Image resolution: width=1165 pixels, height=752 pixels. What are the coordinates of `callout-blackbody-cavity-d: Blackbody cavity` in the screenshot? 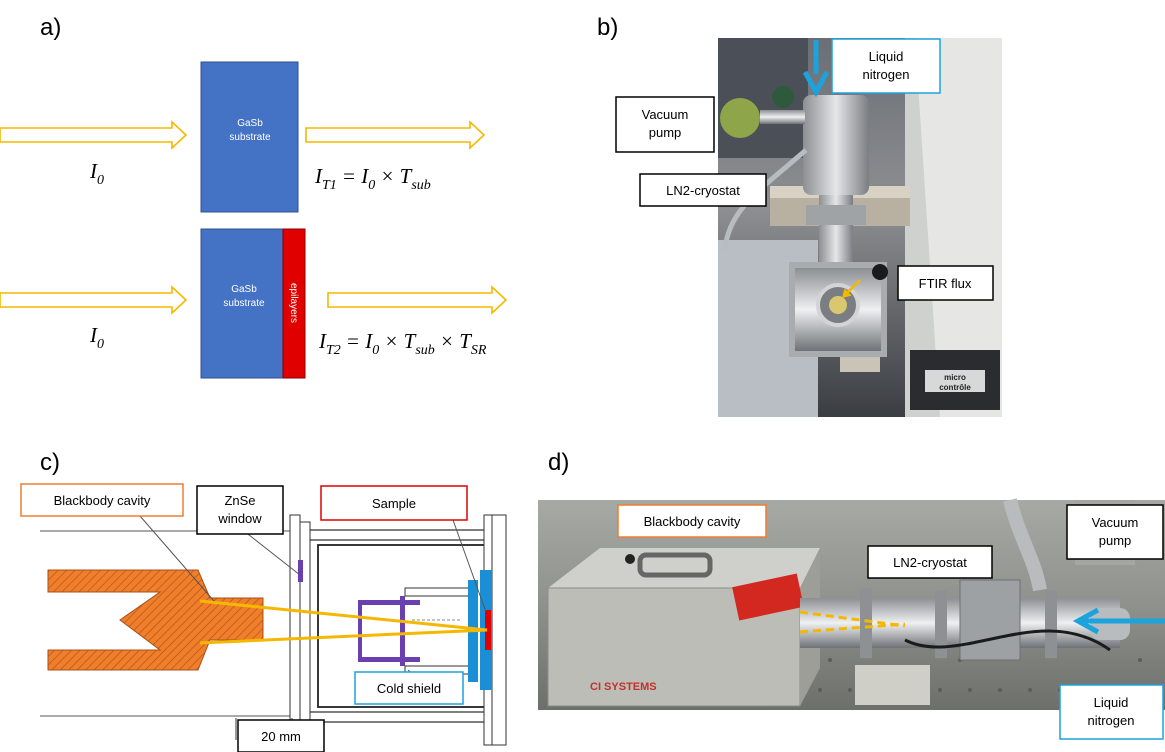 It's located at (692, 521).